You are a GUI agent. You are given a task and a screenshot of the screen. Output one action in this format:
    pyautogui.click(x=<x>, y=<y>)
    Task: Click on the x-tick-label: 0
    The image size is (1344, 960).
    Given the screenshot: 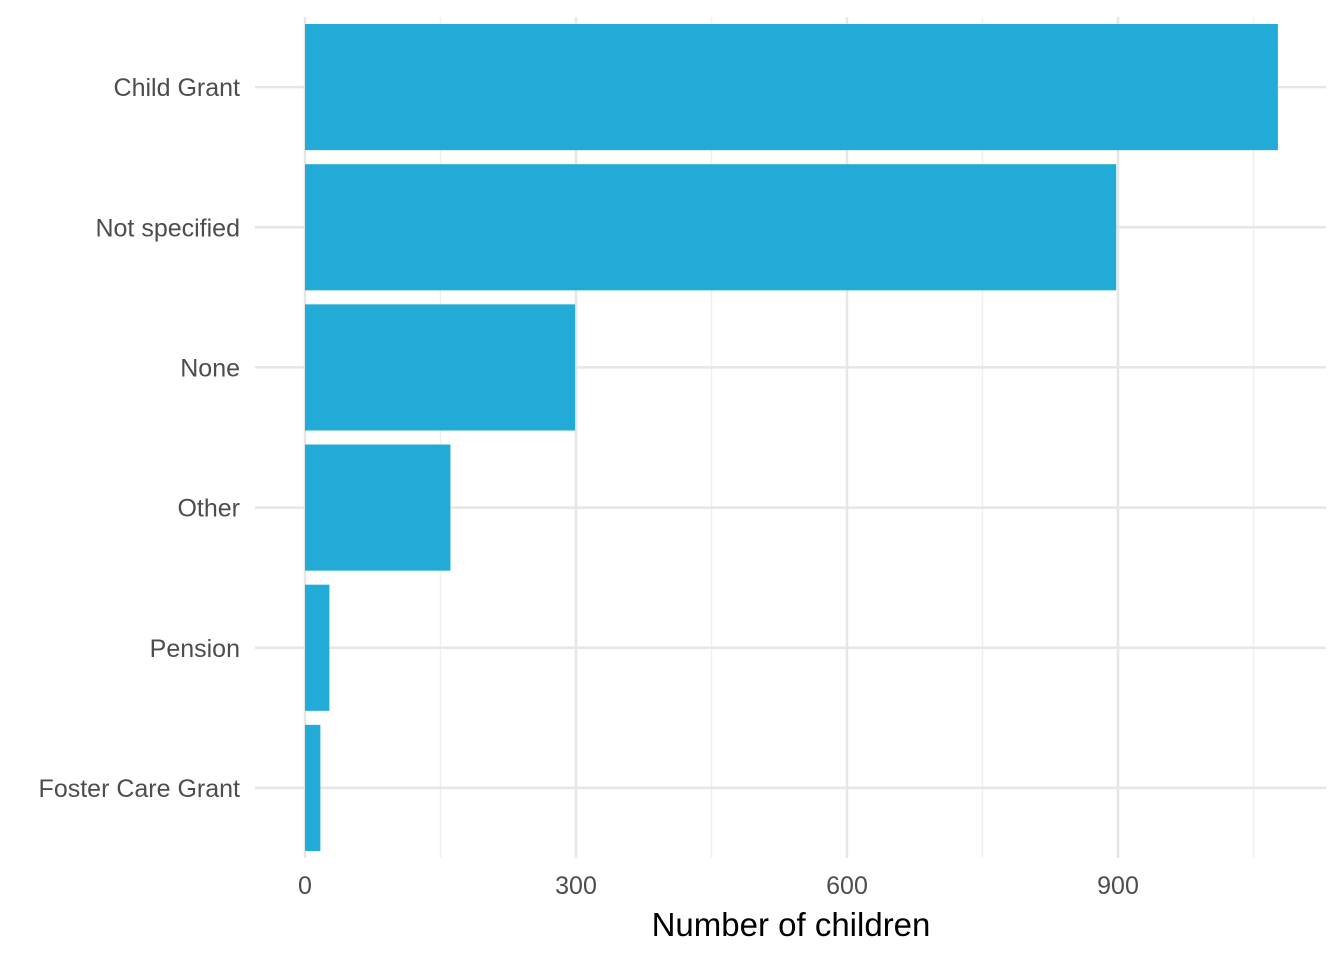 What is the action you would take?
    pyautogui.click(x=305, y=886)
    